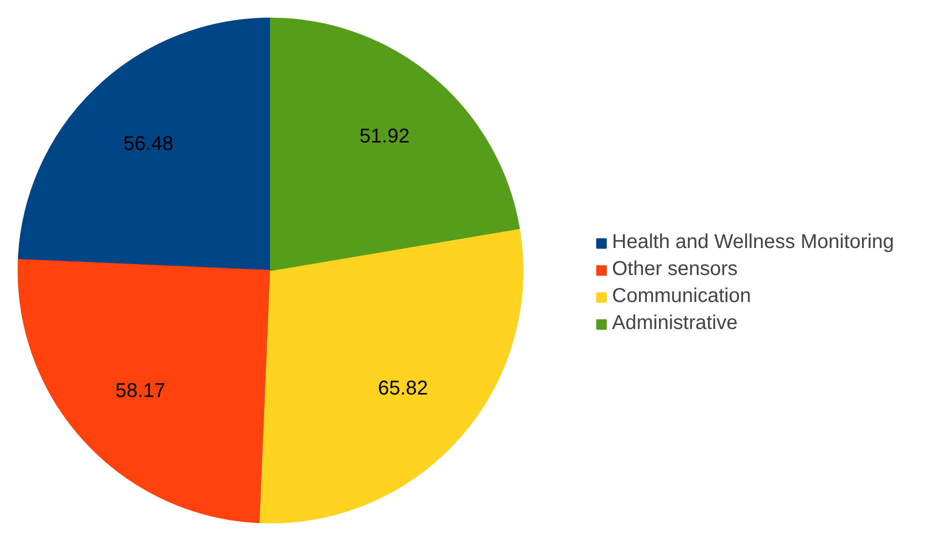 Image resolution: width=952 pixels, height=545 pixels. What do you see at coordinates (148, 143) in the screenshot?
I see `data-label: 56.48` at bounding box center [148, 143].